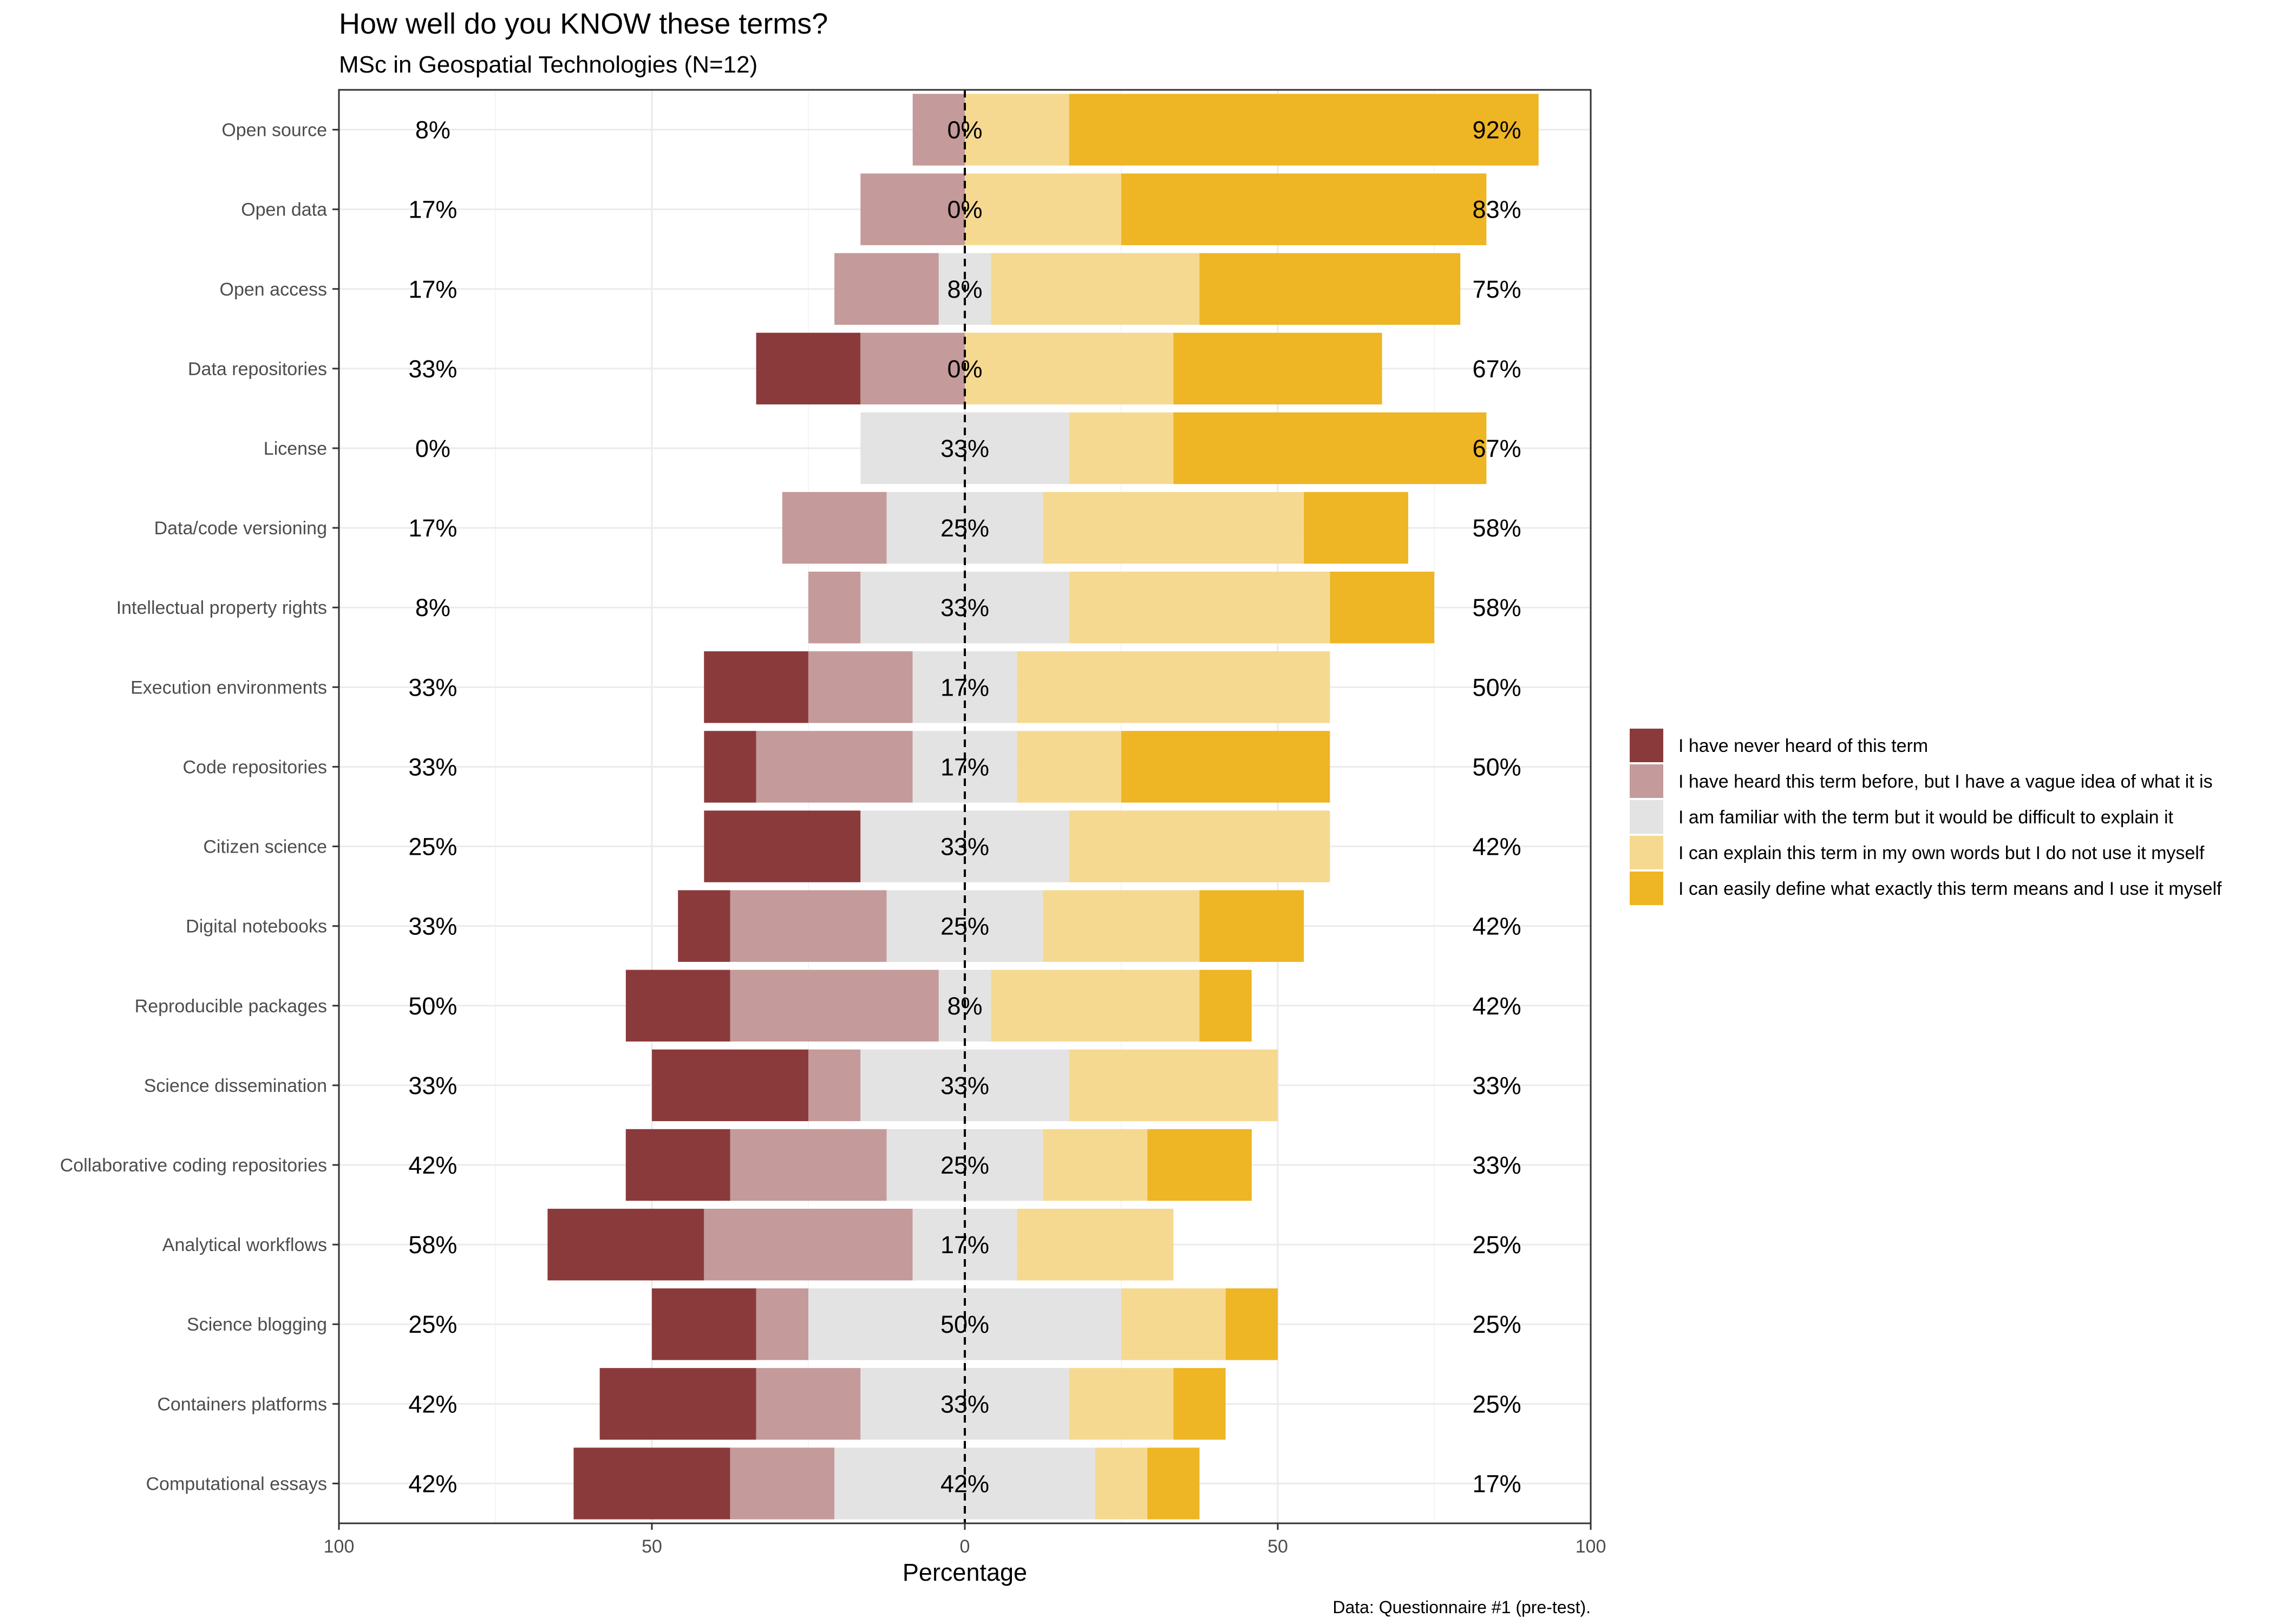  What do you see at coordinates (265, 847) in the screenshot?
I see `category-label: Citizen science` at bounding box center [265, 847].